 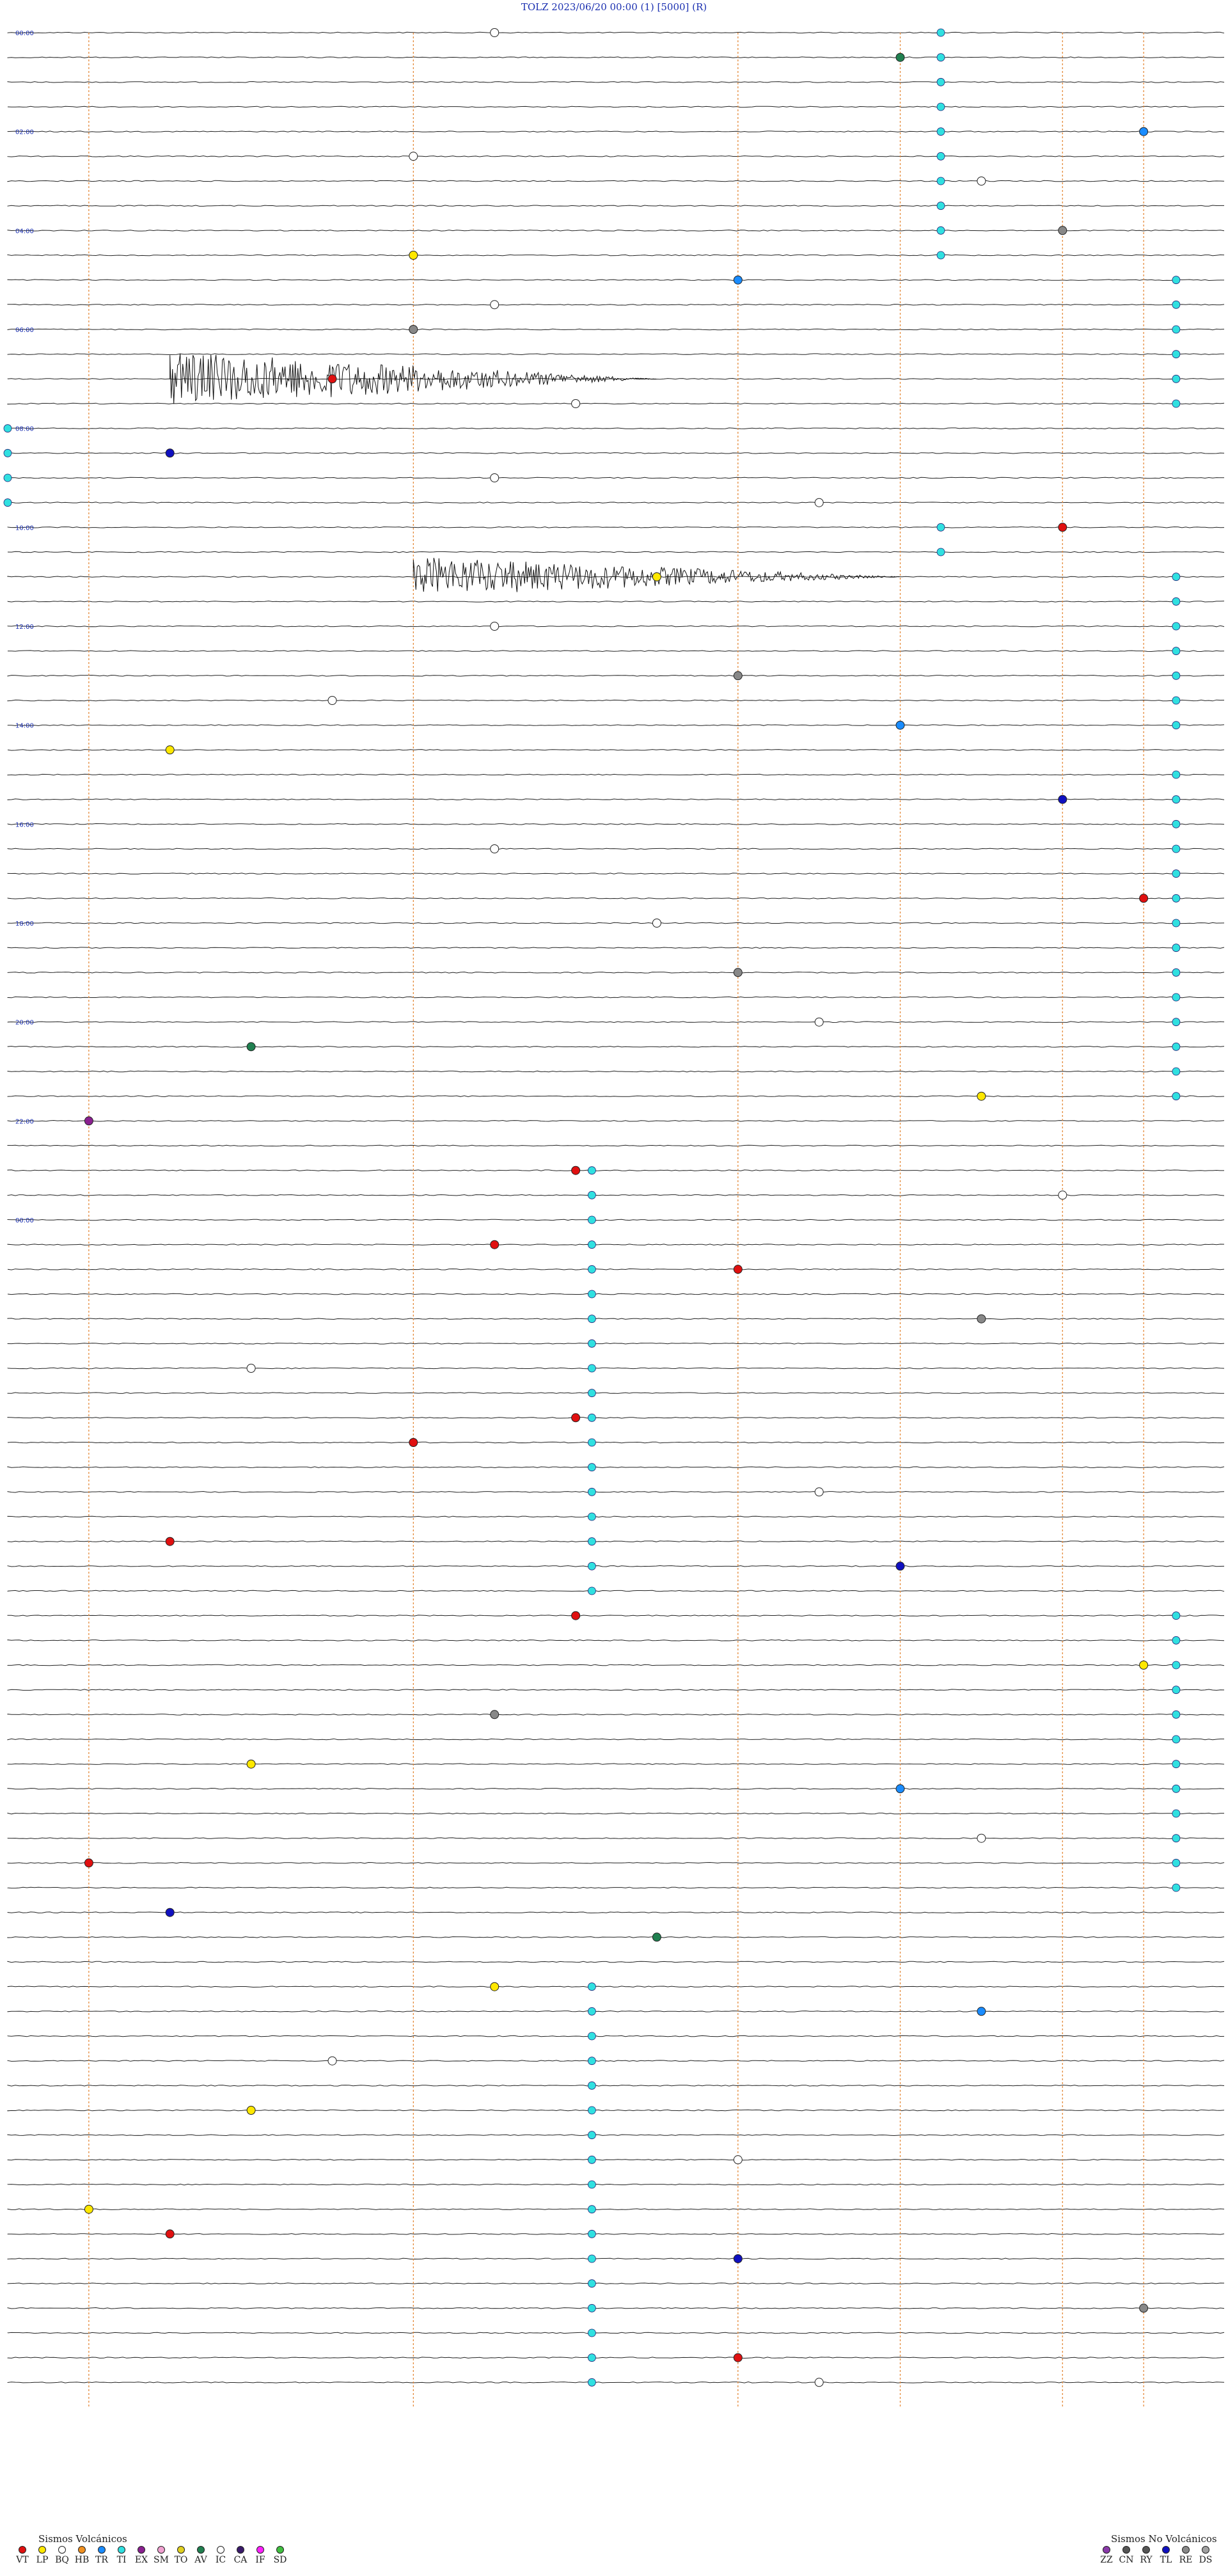 What do you see at coordinates (24, 726) in the screenshot?
I see `hour-label: 14:00` at bounding box center [24, 726].